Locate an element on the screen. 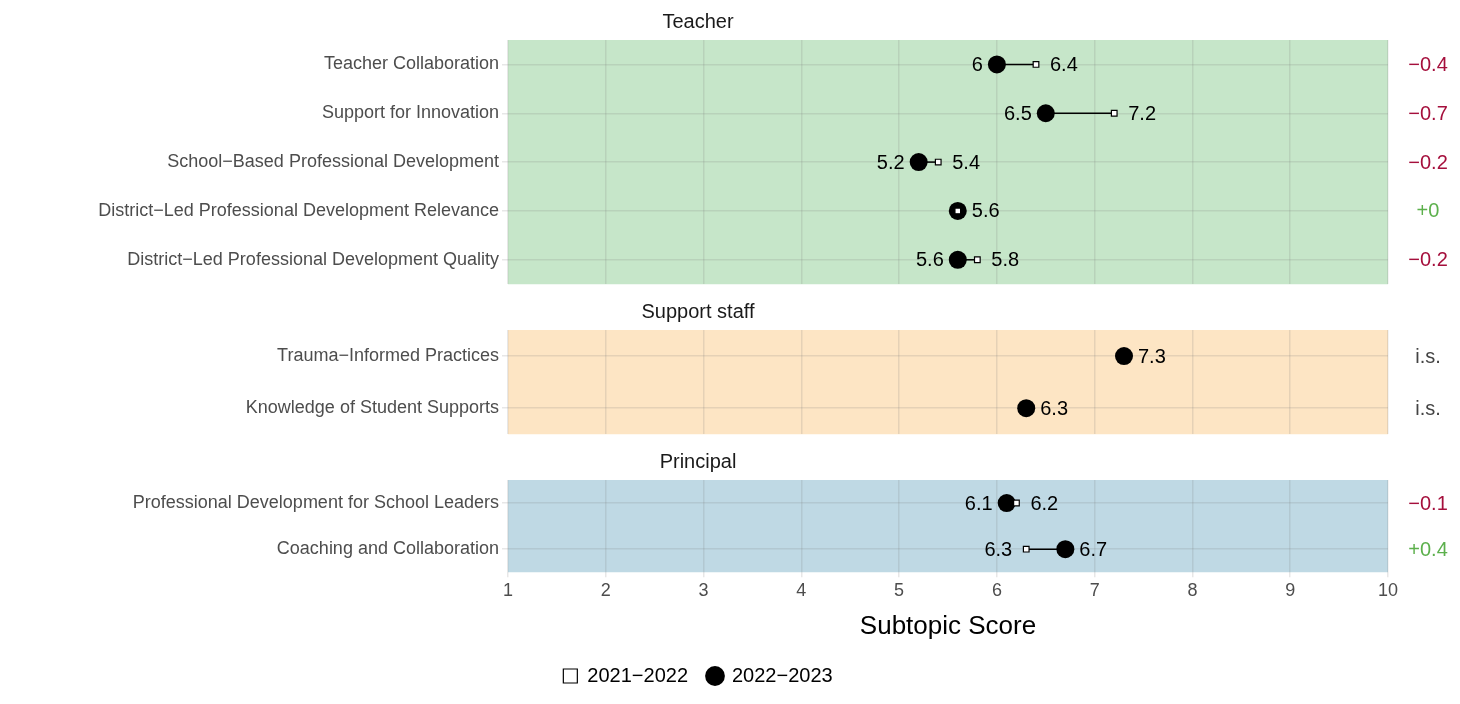 Image resolution: width=1460 pixels, height=704 pixels. data-label: 5.8 is located at coordinates (1005, 259).